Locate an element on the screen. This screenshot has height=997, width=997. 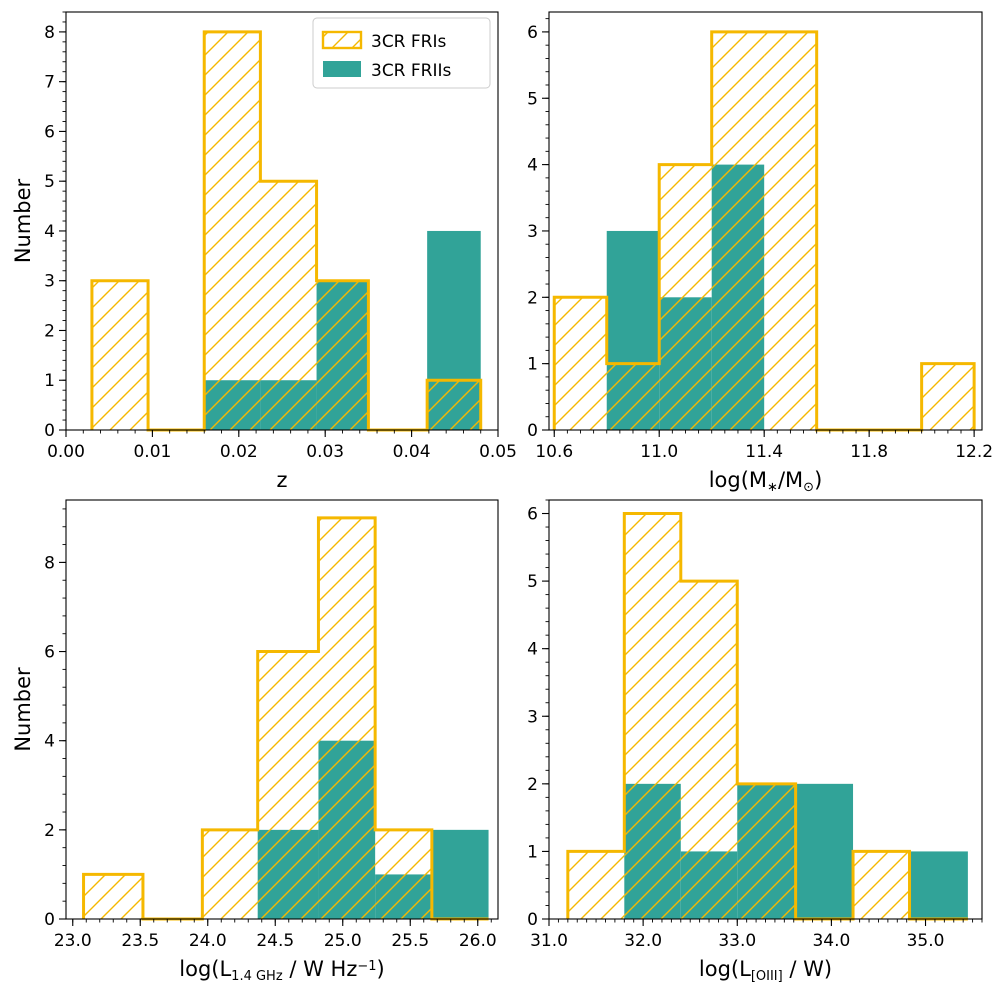
x-tick-label: 11.0 is located at coordinates (659, 452).